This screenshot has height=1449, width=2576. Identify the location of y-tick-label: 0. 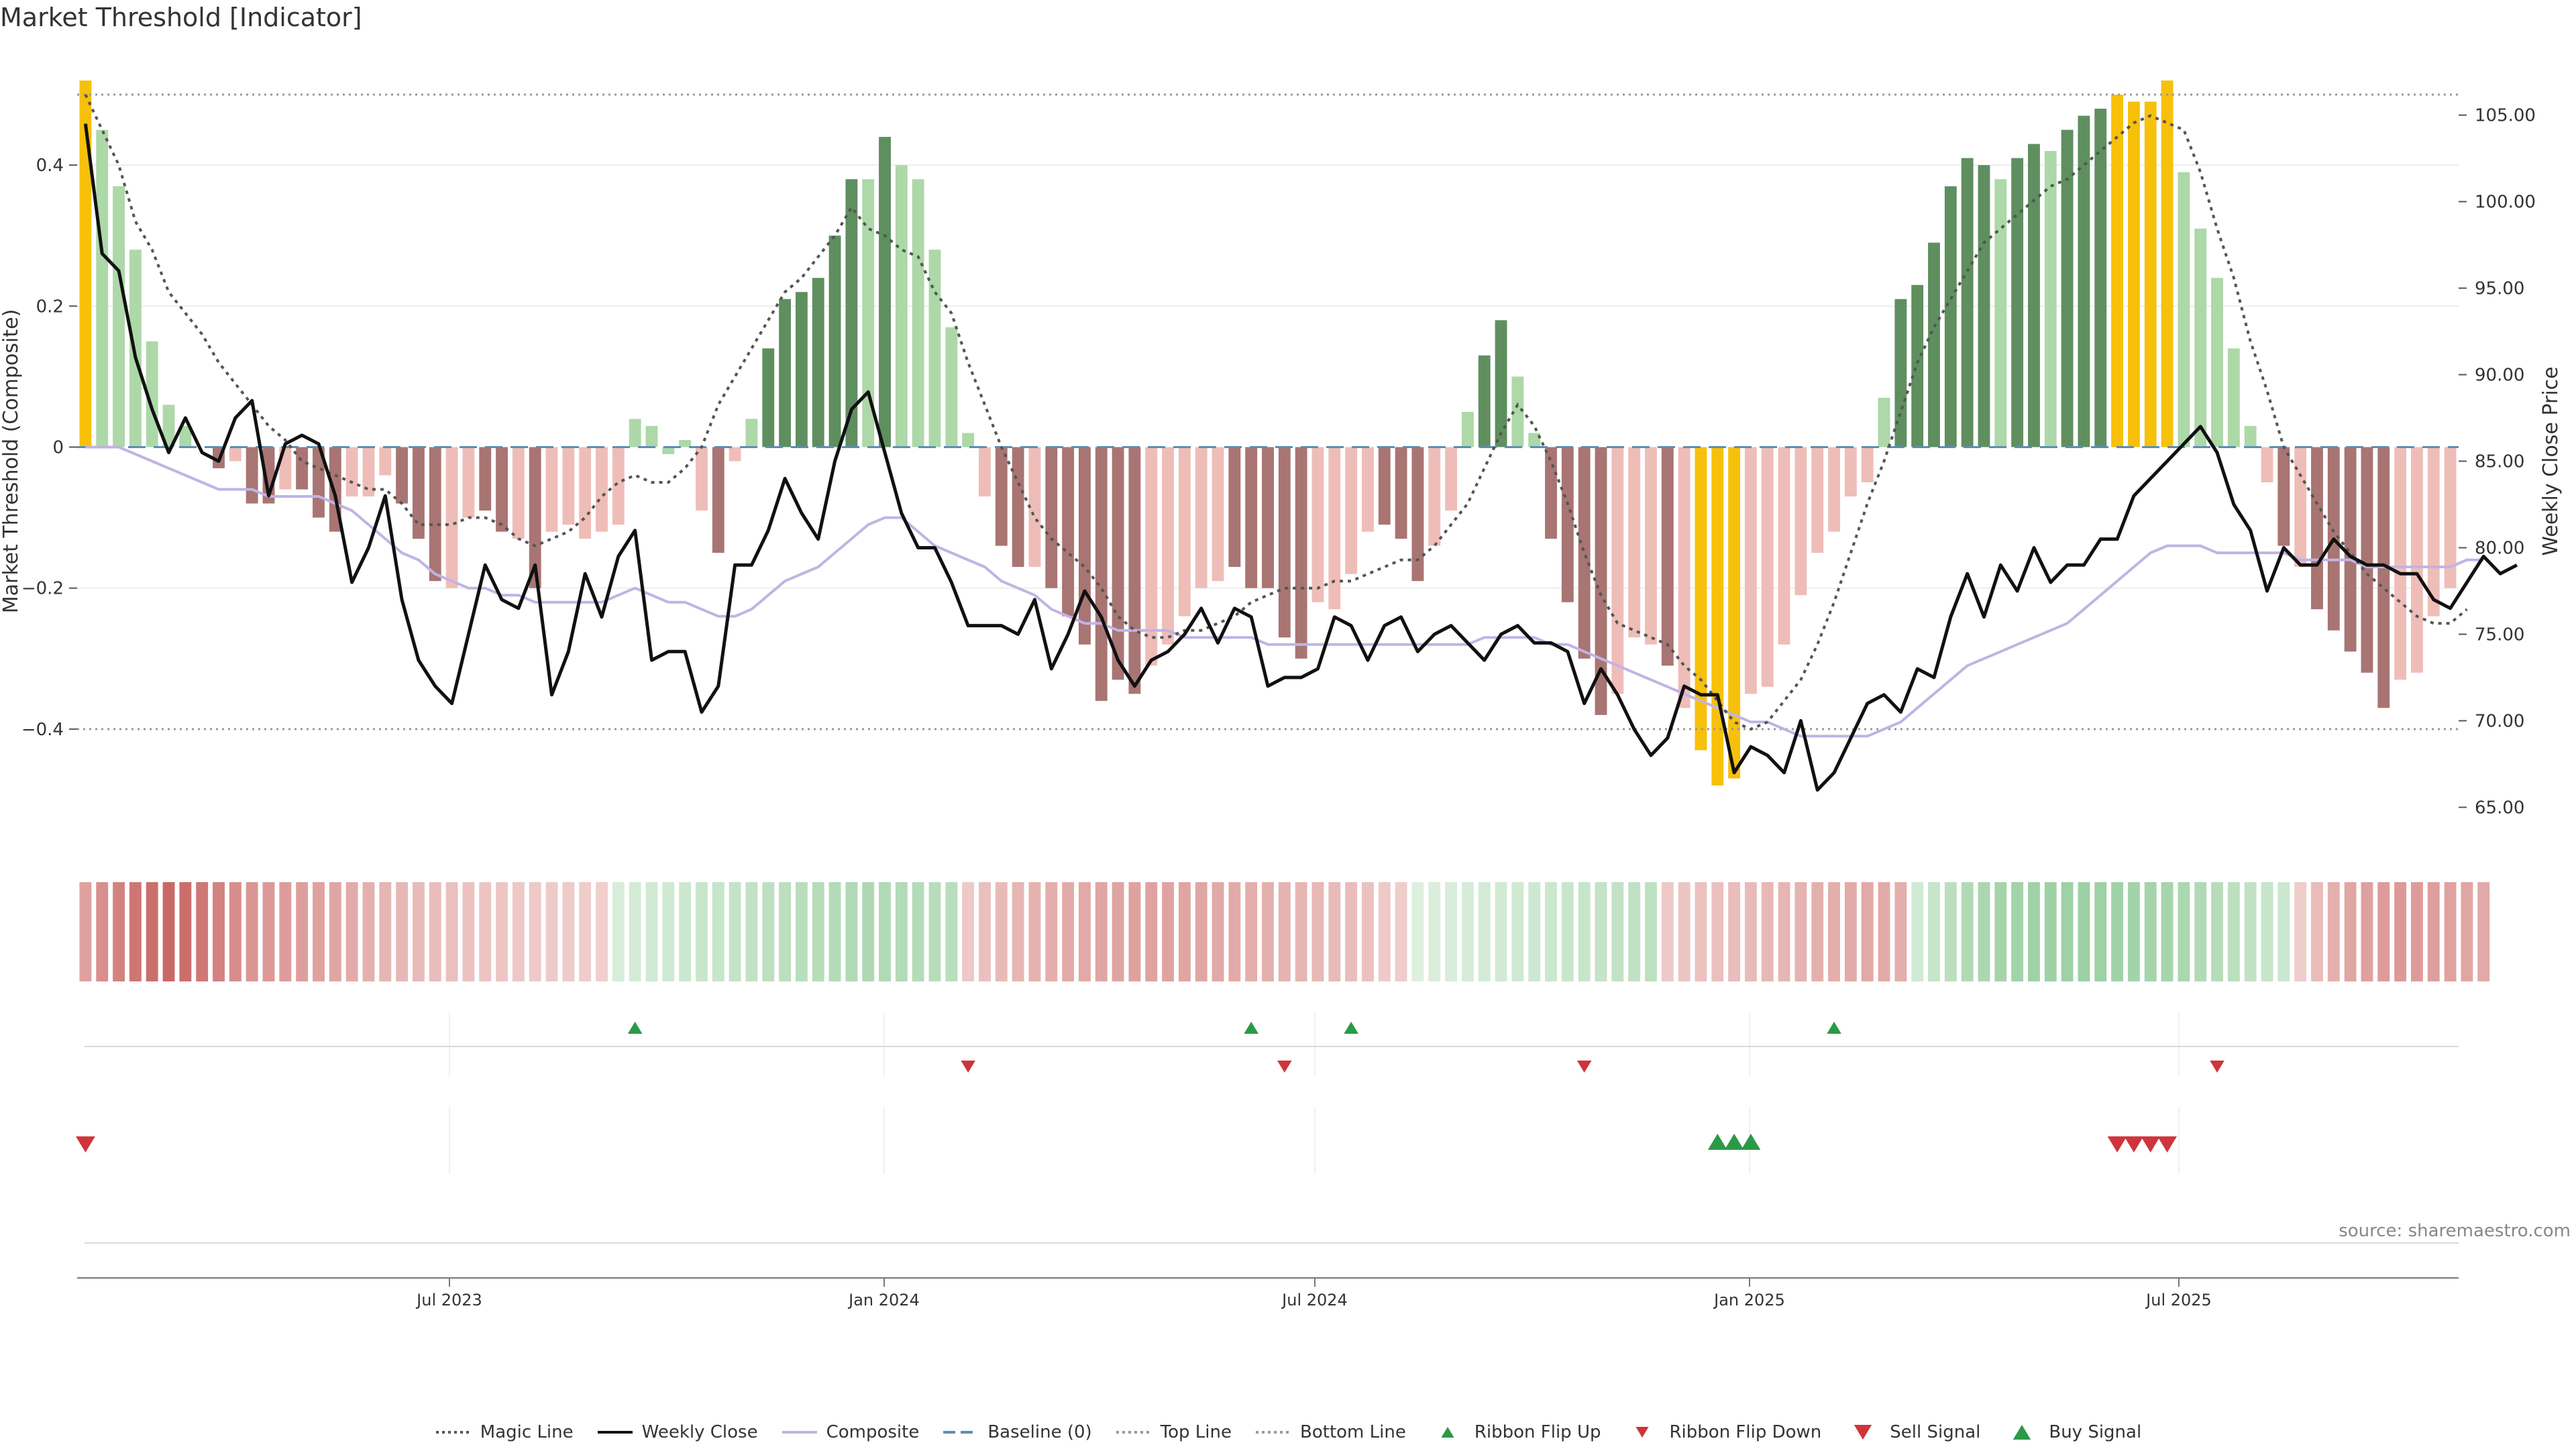
(58, 447).